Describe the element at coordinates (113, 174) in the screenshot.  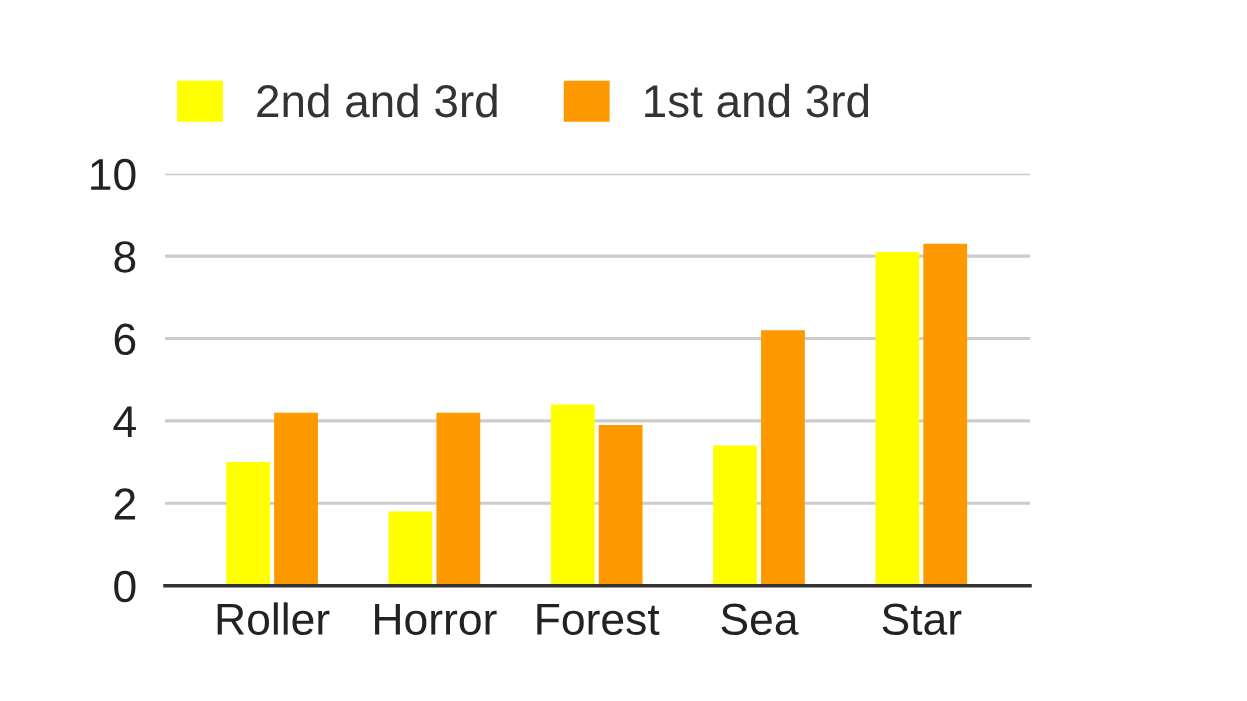
I see `y-tick-label: 10` at that location.